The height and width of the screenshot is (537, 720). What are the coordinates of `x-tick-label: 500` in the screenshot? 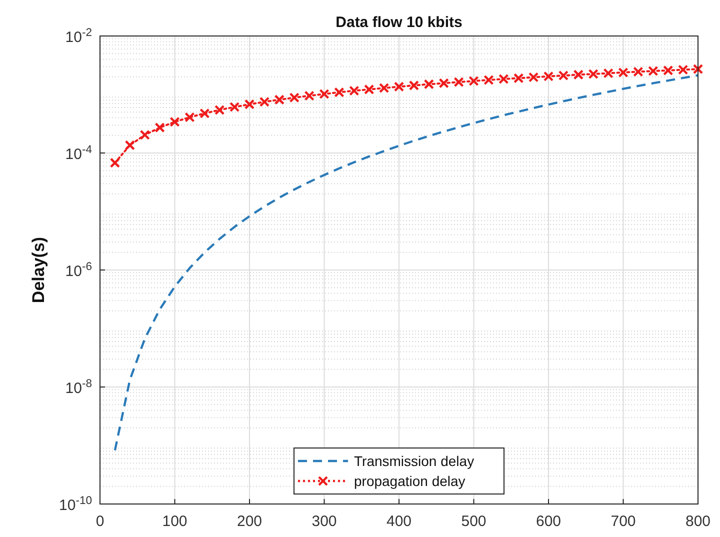 It's located at (473, 521).